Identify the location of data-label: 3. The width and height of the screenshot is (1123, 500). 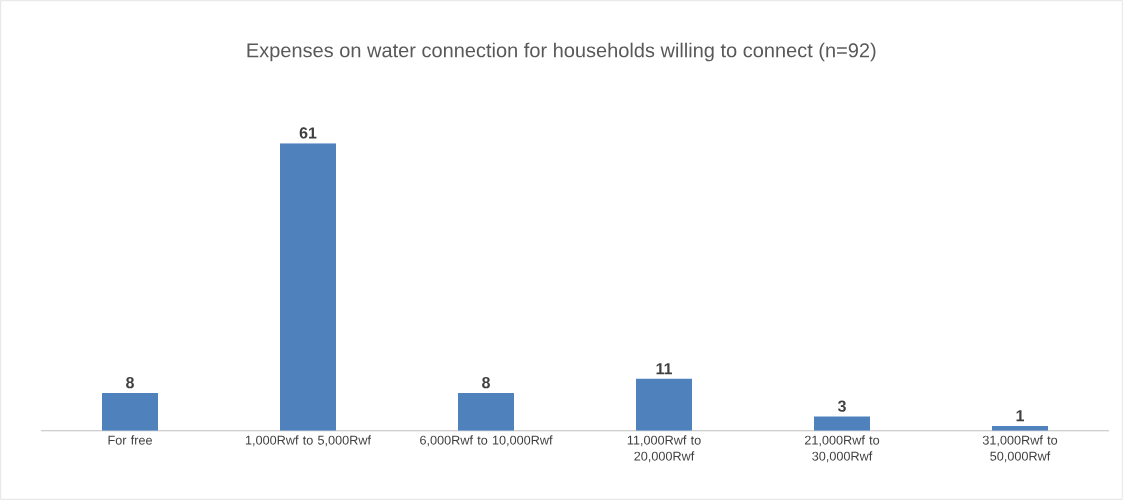
(841, 406).